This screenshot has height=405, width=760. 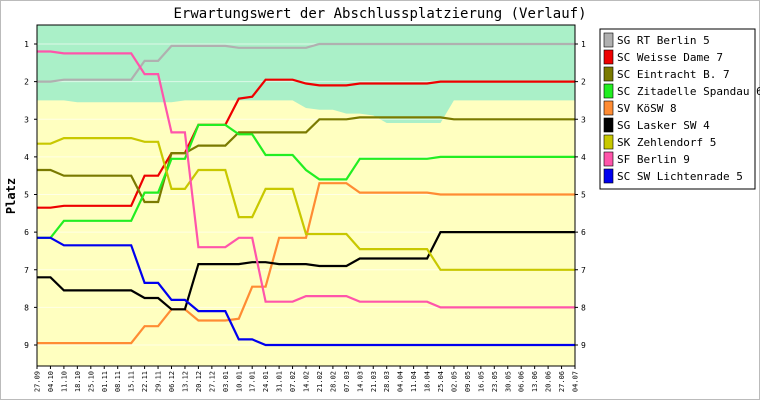 I want to click on x-tick-label: 06.06, so click(x=522, y=381).